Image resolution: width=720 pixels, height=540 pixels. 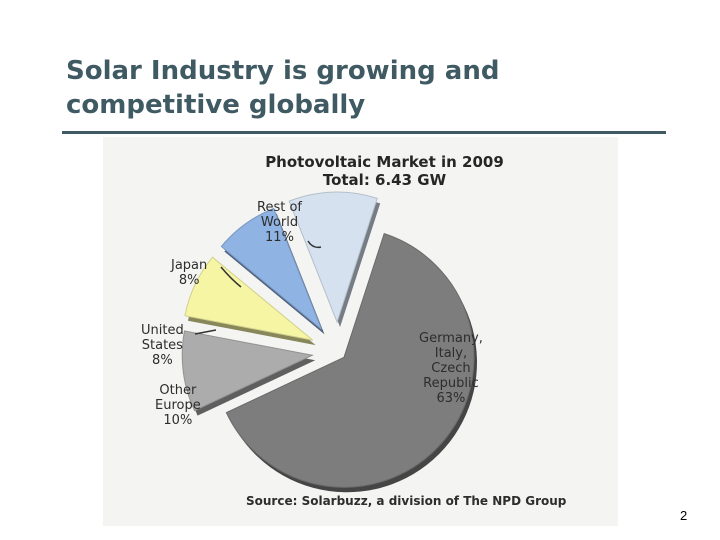 I want to click on chart-subtitle: Total: 6.43 GW, so click(x=384, y=180).